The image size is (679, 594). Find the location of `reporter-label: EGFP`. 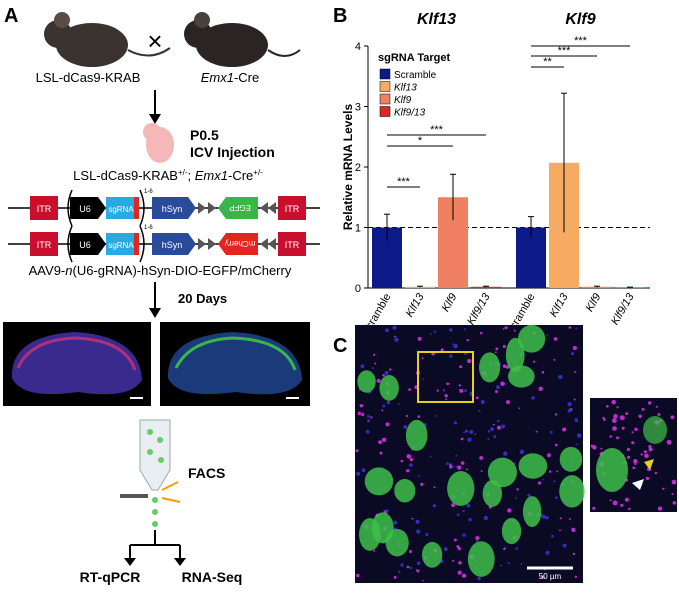

reporter-label: EGFP is located at coordinates (240, 207).